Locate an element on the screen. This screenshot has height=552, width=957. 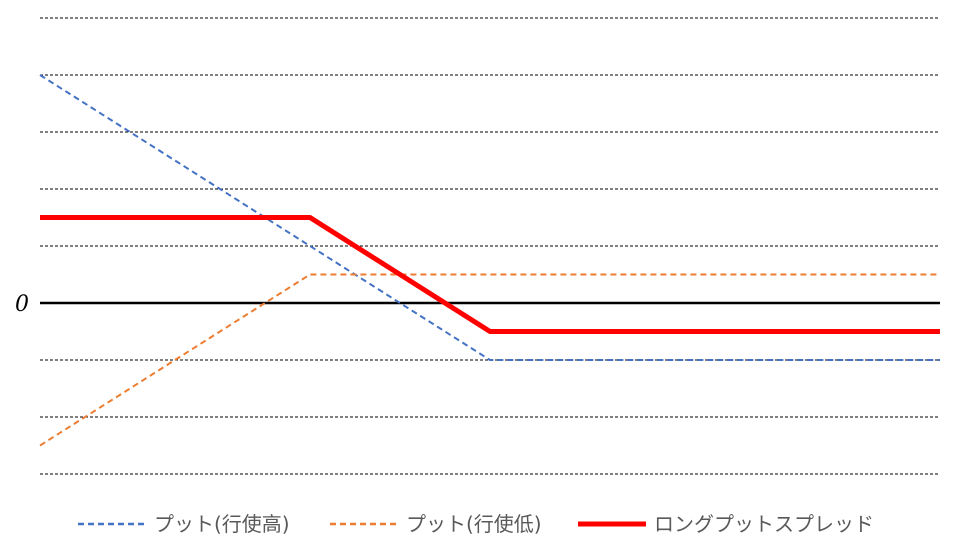
legend: プット(行使高) プット(行使低) ロングプットスプレッド is located at coordinates (476, 524).